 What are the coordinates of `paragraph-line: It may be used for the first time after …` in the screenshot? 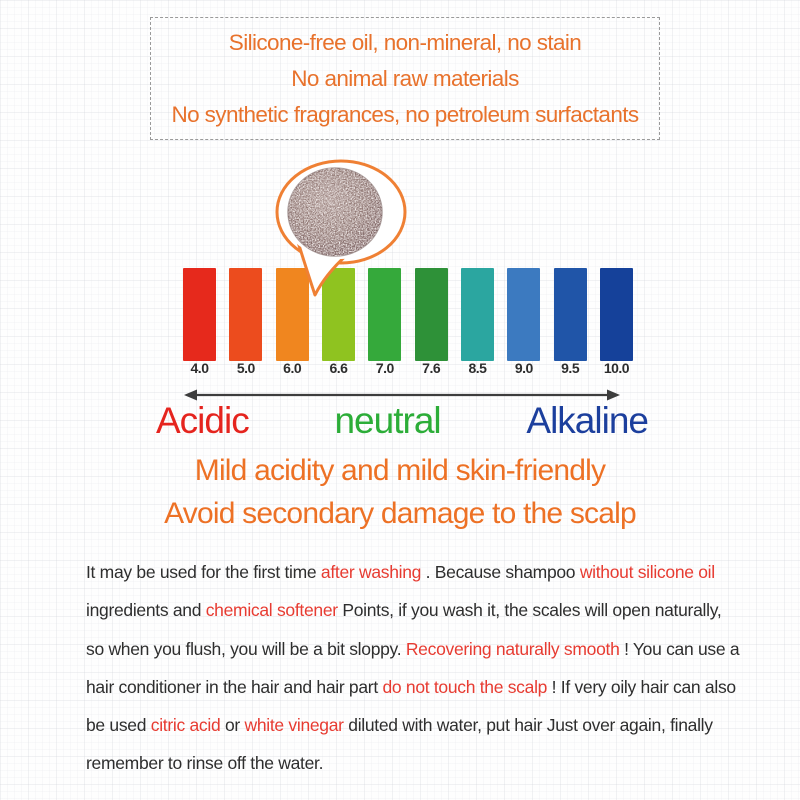 It's located at (426, 572).